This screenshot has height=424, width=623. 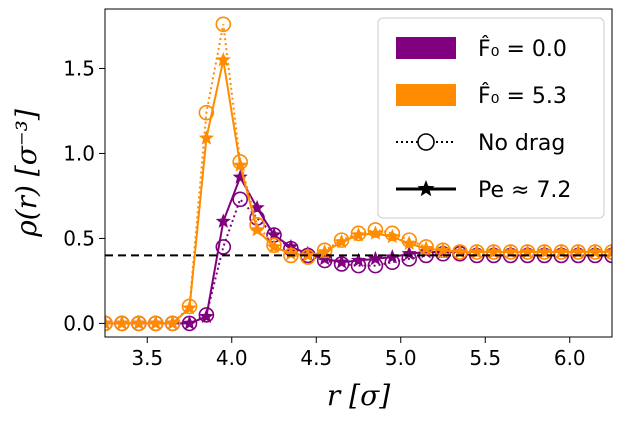 What do you see at coordinates (79, 323) in the screenshot?
I see `y-tick-label: 0.0` at bounding box center [79, 323].